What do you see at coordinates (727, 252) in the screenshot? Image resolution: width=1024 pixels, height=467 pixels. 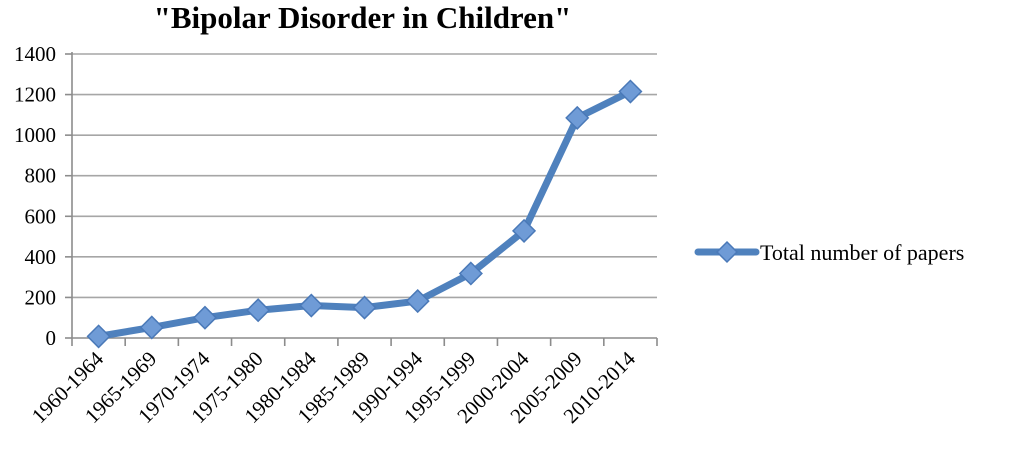 I see `legend-marker` at bounding box center [727, 252].